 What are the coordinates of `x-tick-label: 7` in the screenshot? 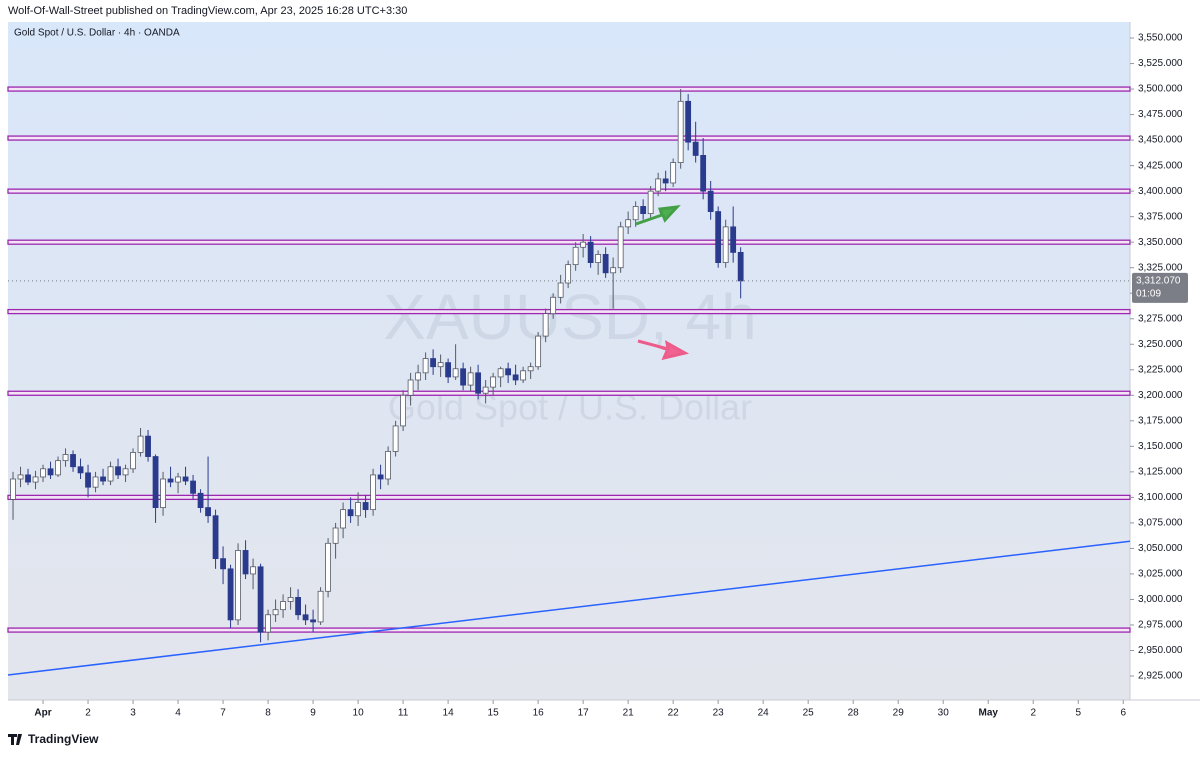 It's located at (223, 713).